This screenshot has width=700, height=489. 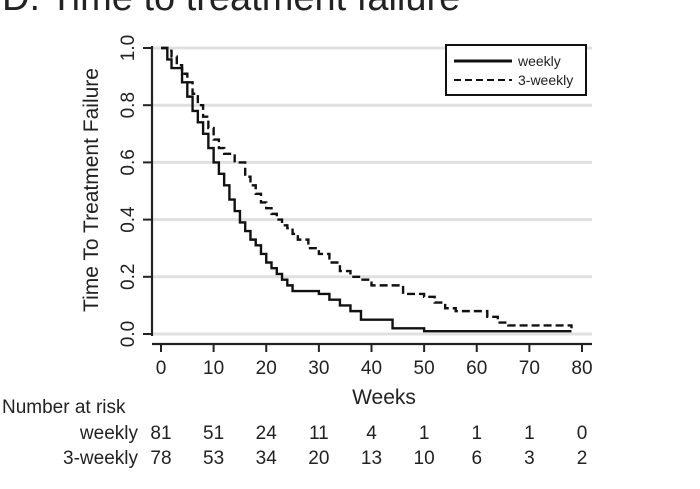 What do you see at coordinates (214, 433) in the screenshot?
I see `risk-count: 51` at bounding box center [214, 433].